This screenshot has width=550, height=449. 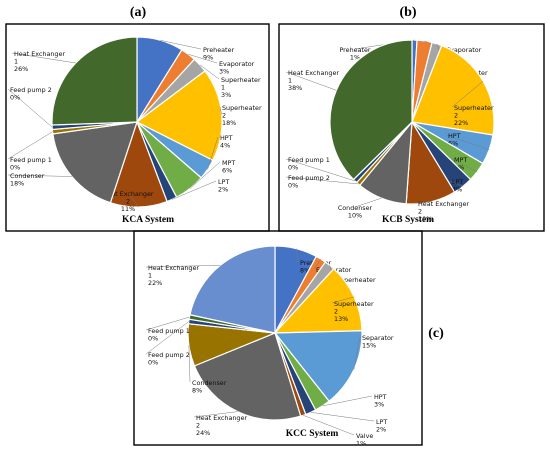 What do you see at coordinates (354, 50) in the screenshot?
I see `slice-name: Preheater` at bounding box center [354, 50].